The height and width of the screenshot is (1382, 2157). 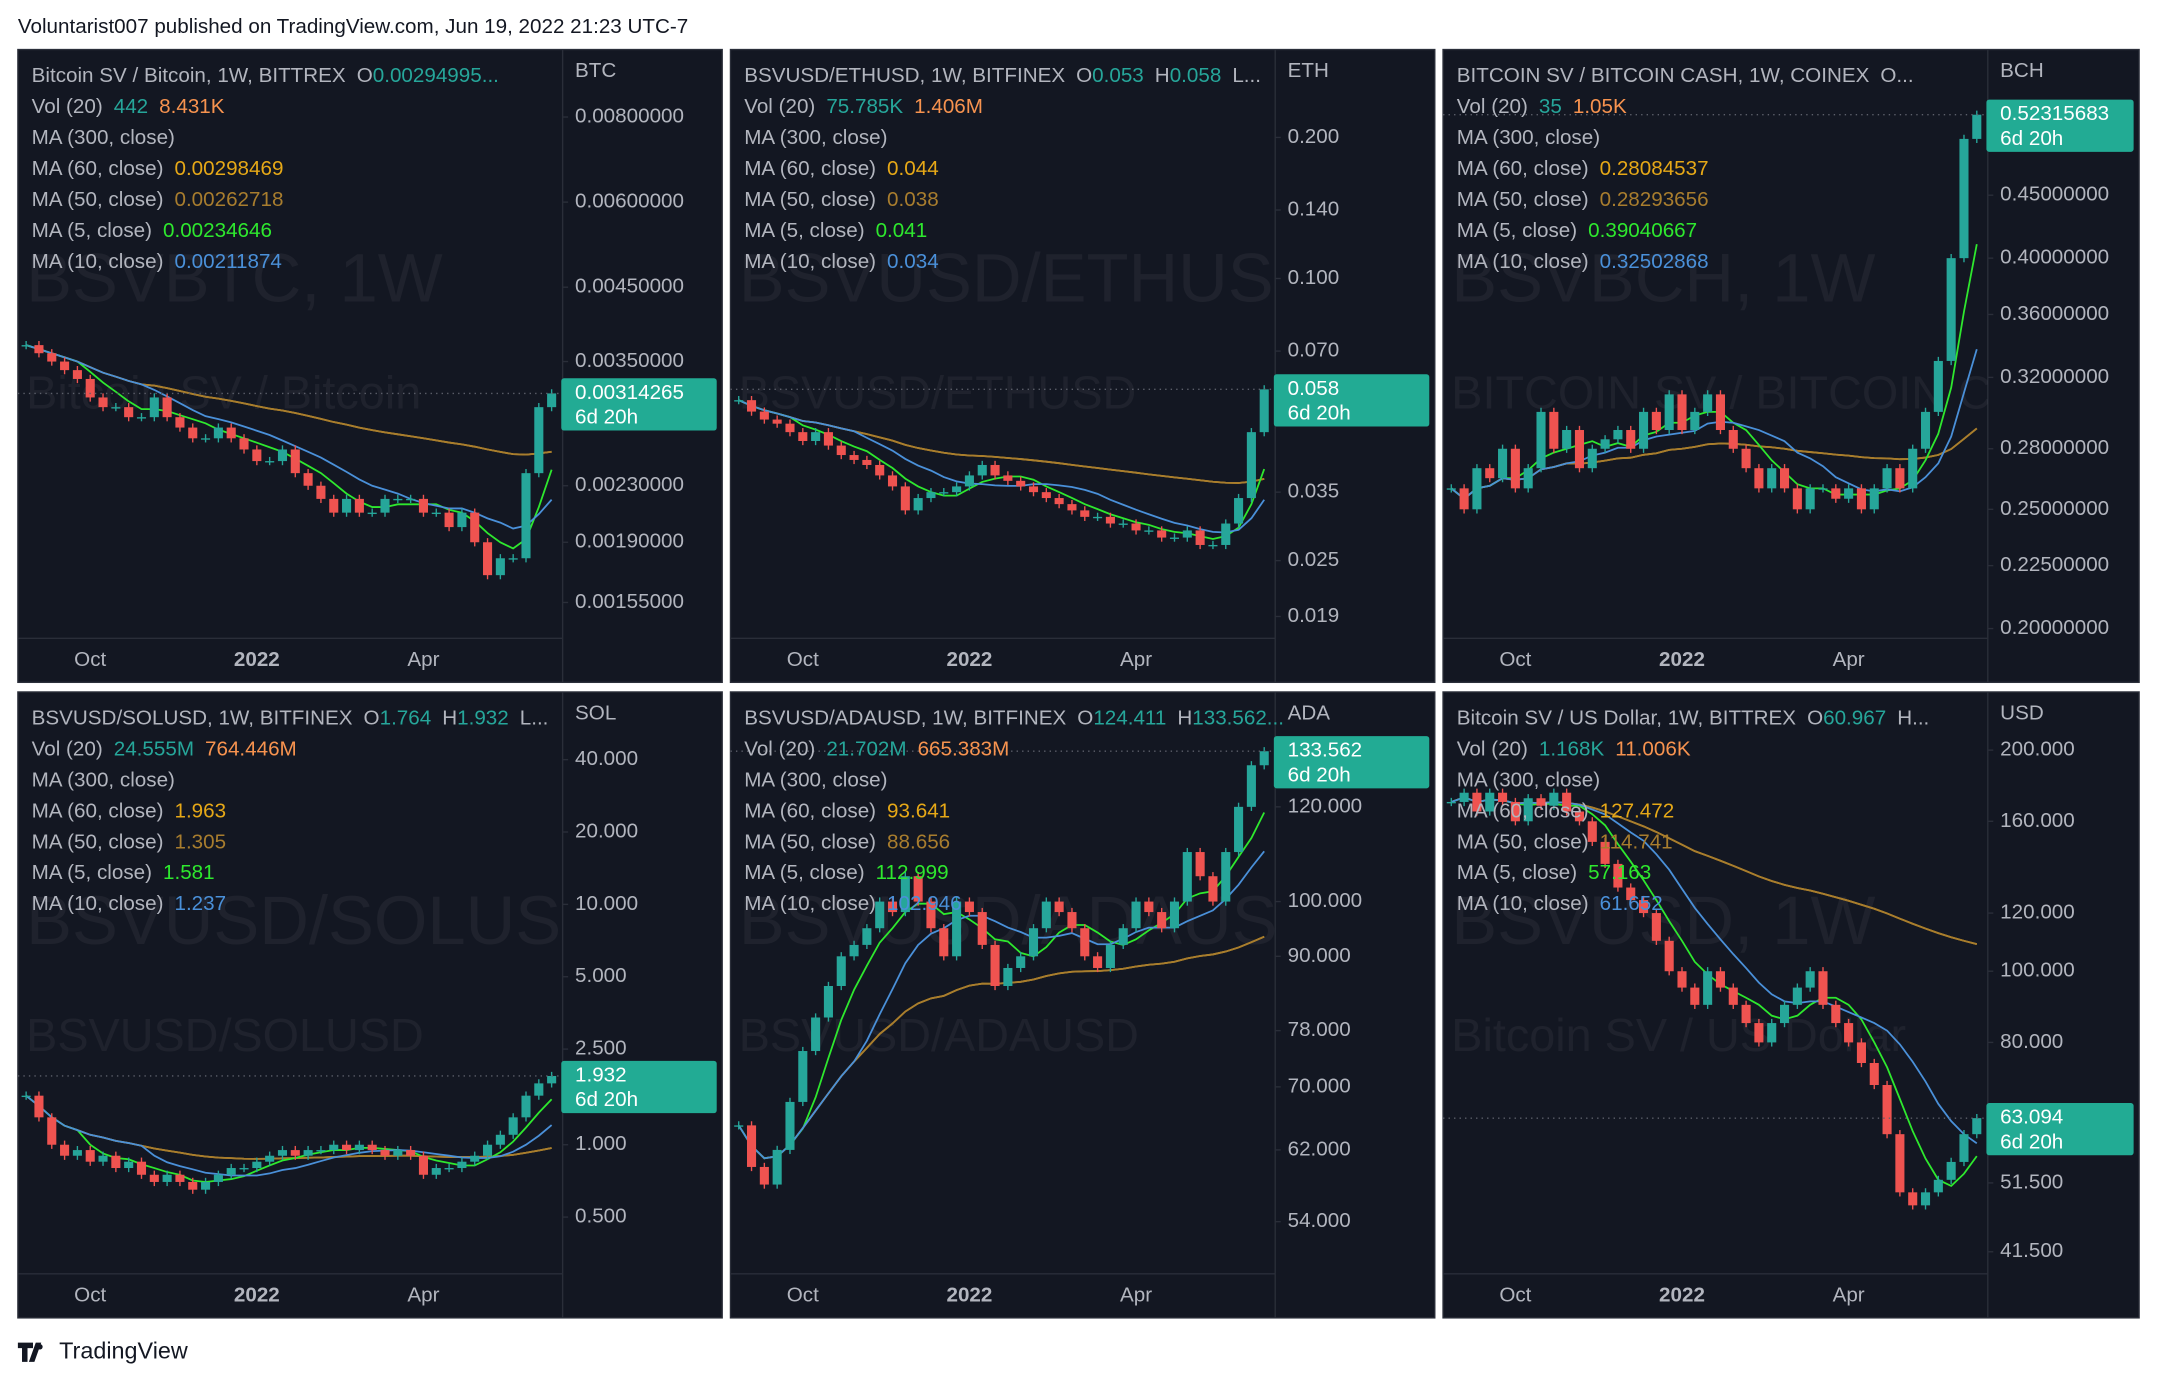 I want to click on price-tag-value: 0.52315683, so click(x=2054, y=113).